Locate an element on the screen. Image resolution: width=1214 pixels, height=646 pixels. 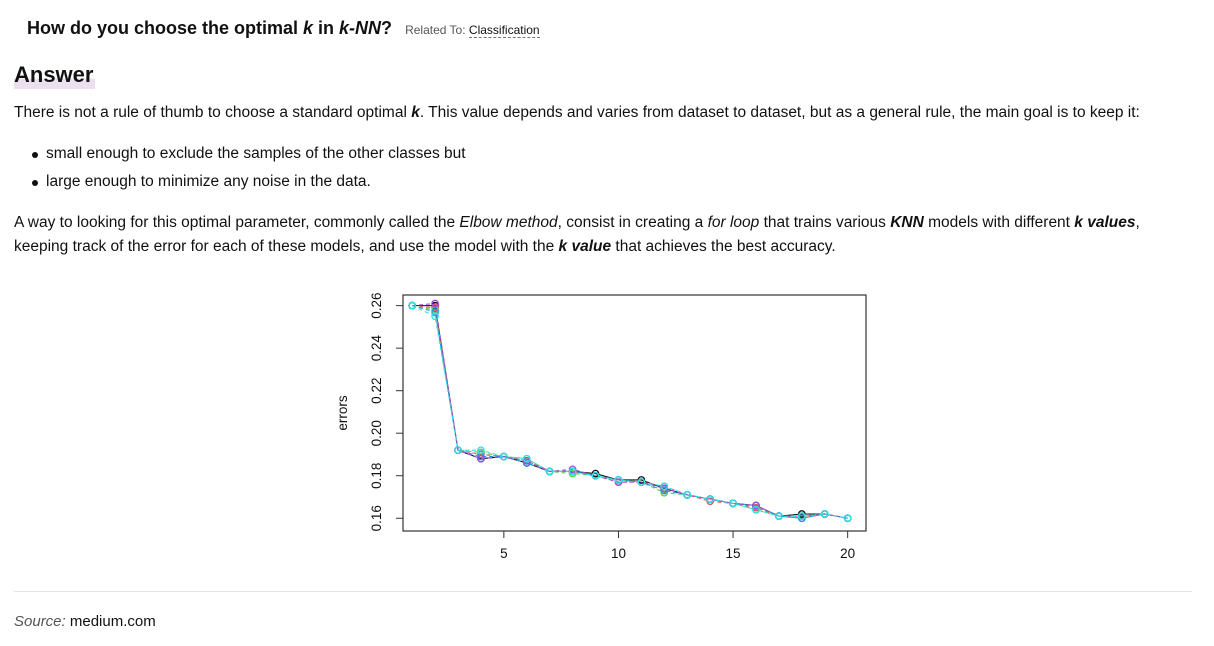
k-value-term: k value is located at coordinates (585, 246).